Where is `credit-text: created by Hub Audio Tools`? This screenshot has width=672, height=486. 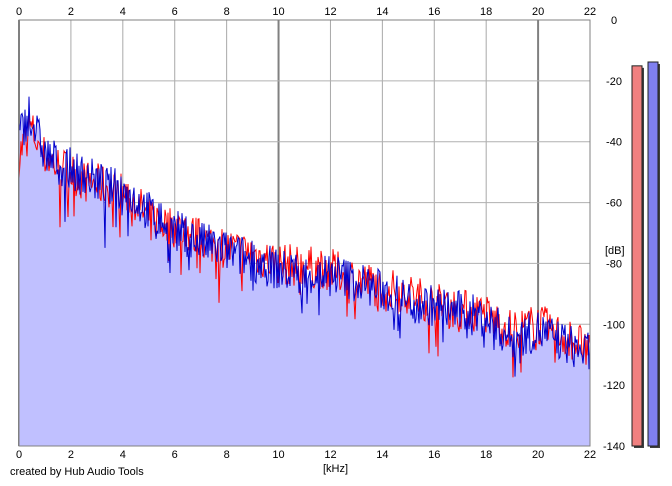 credit-text: created by Hub Audio Tools is located at coordinates (77, 472).